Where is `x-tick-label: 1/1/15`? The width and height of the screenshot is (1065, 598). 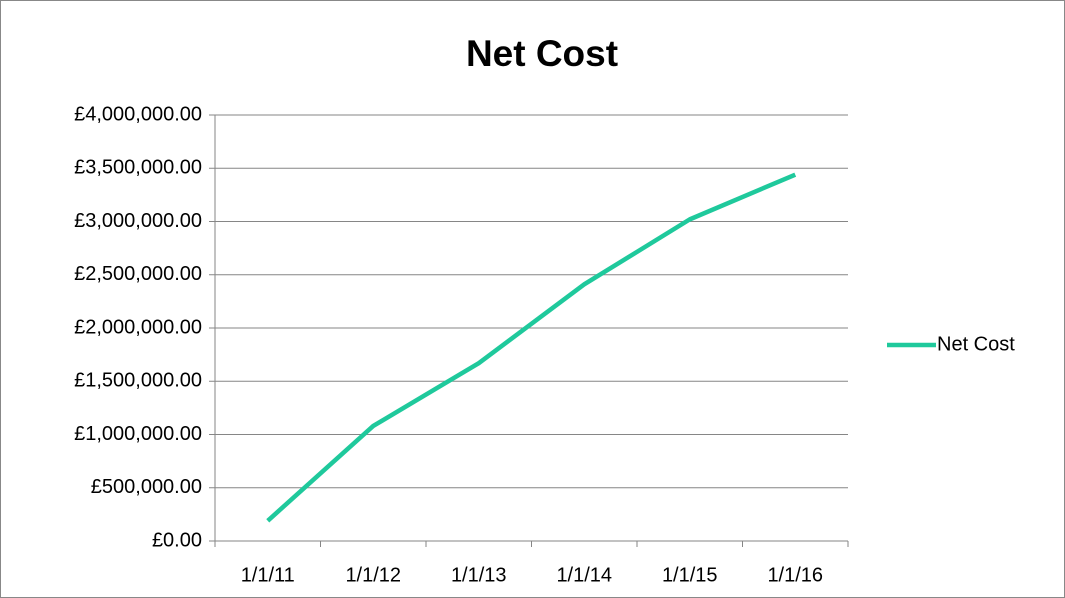 x-tick-label: 1/1/15 is located at coordinates (690, 575).